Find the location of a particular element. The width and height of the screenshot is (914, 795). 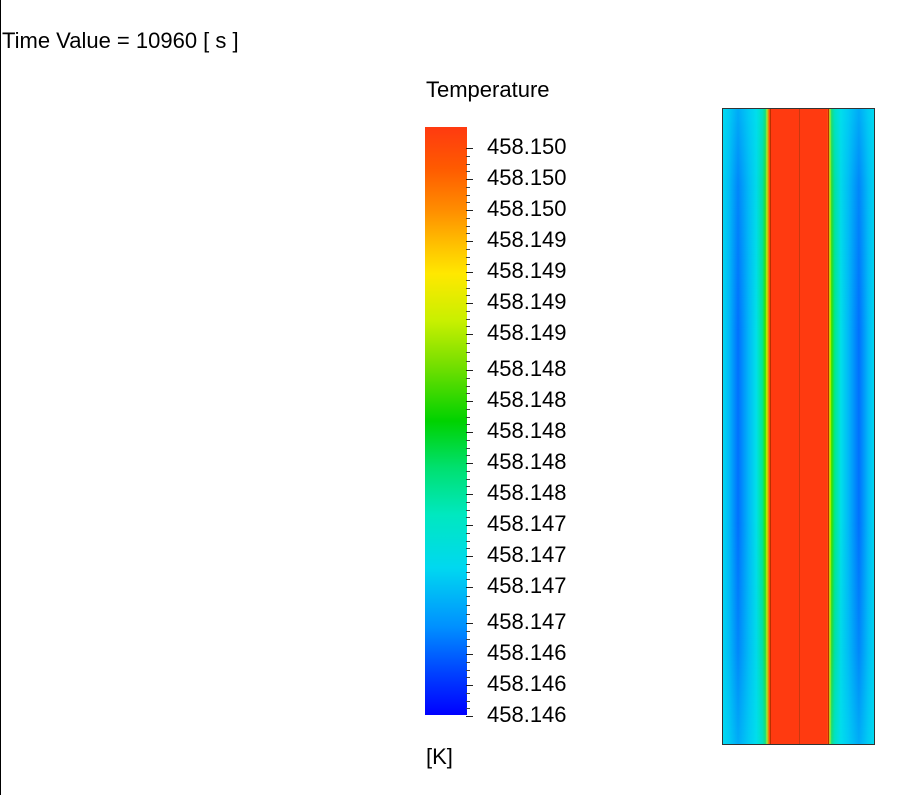

time-value-label: Time Value = 10960 [ s ] is located at coordinates (120, 40).